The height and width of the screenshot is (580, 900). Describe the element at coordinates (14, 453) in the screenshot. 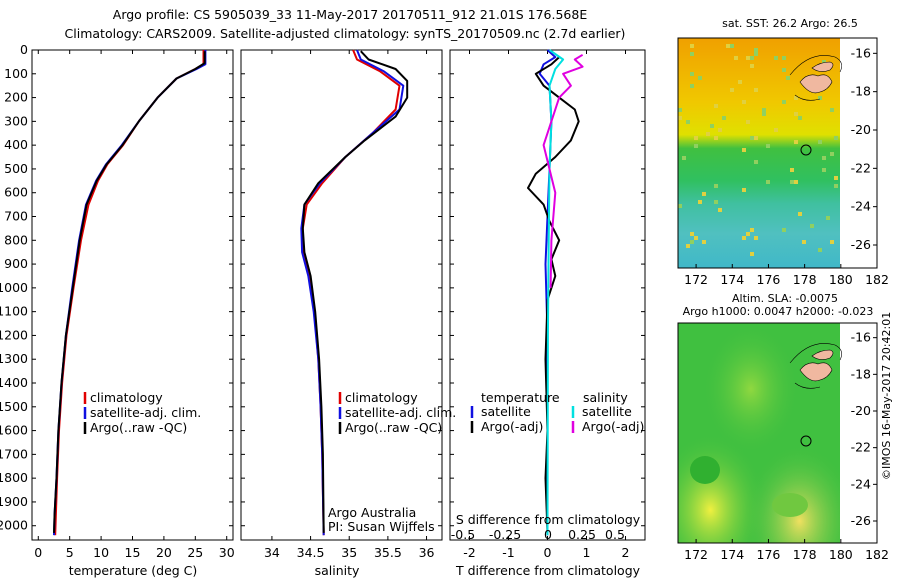

I see `y-tick-label: 1700` at that location.